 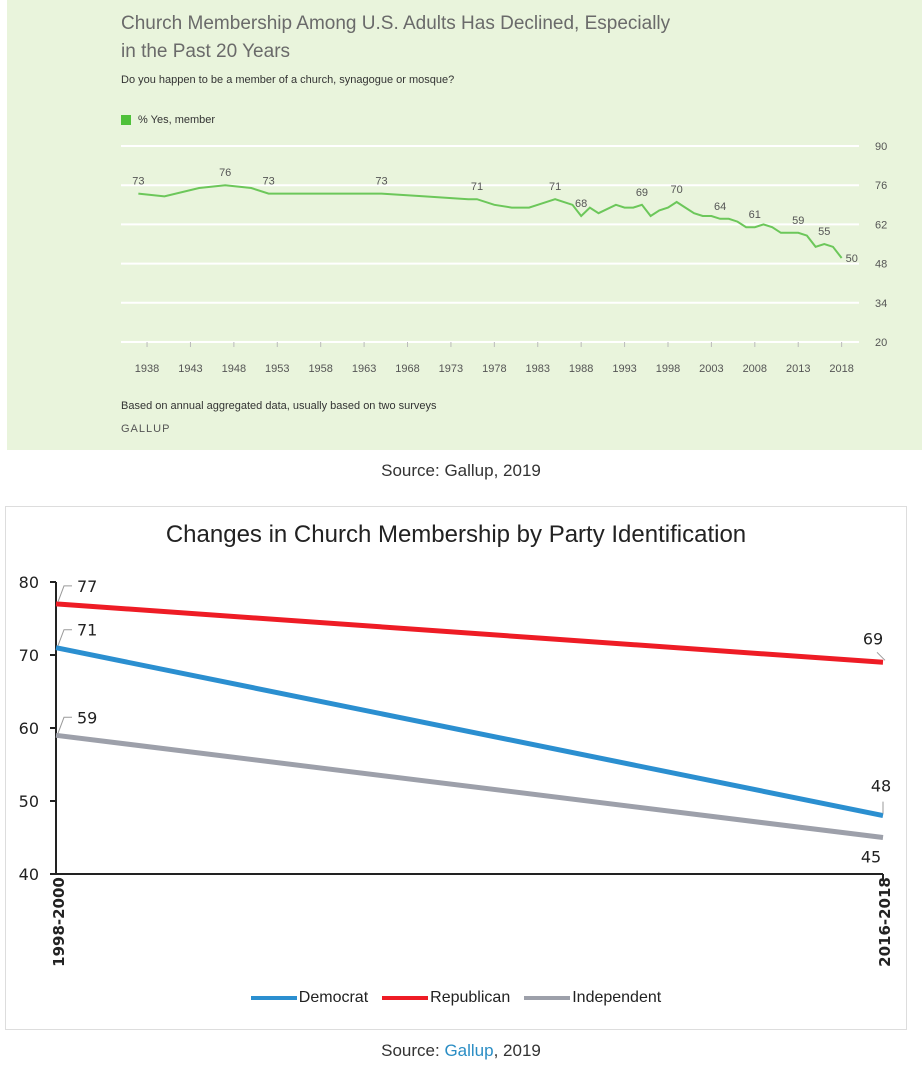 I want to click on y-tick-label: 90, so click(x=881, y=147).